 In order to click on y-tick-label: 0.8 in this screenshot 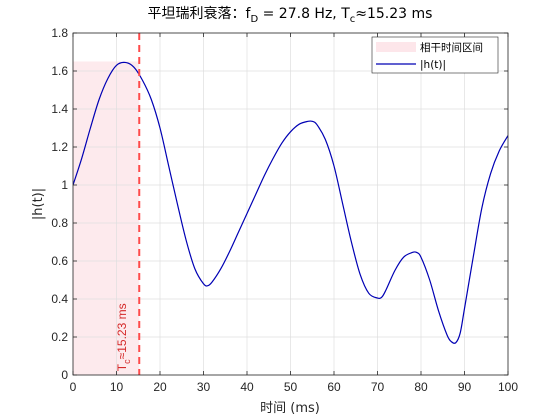, I will do `click(59, 223)`.